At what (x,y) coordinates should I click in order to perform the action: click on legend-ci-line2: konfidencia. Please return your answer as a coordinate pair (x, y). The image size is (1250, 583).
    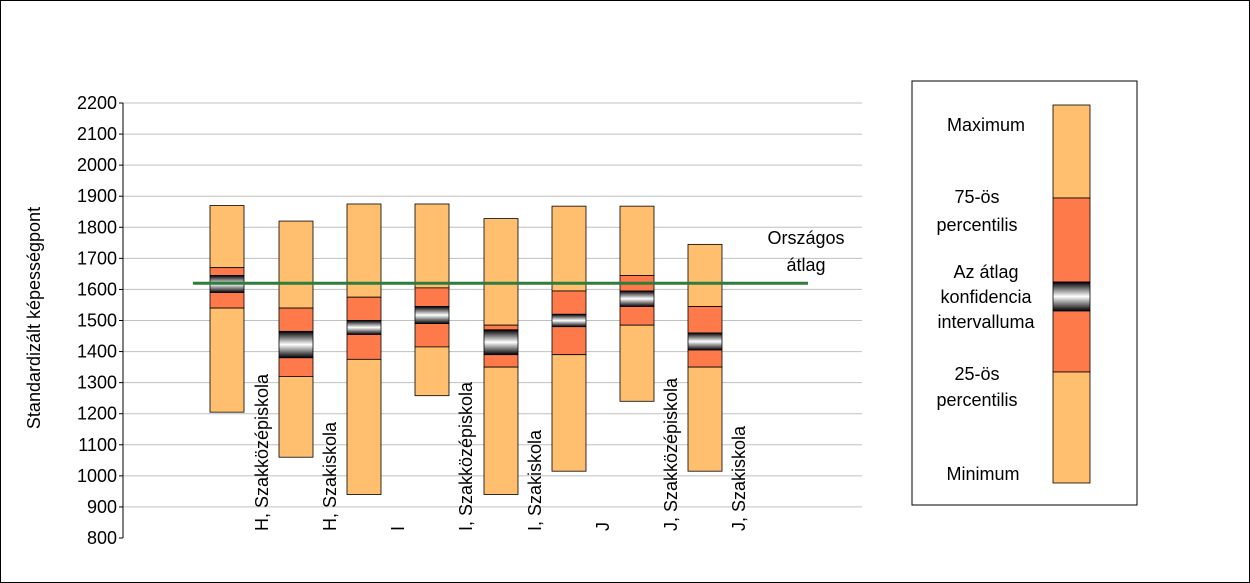
    Looking at the image, I should click on (986, 297).